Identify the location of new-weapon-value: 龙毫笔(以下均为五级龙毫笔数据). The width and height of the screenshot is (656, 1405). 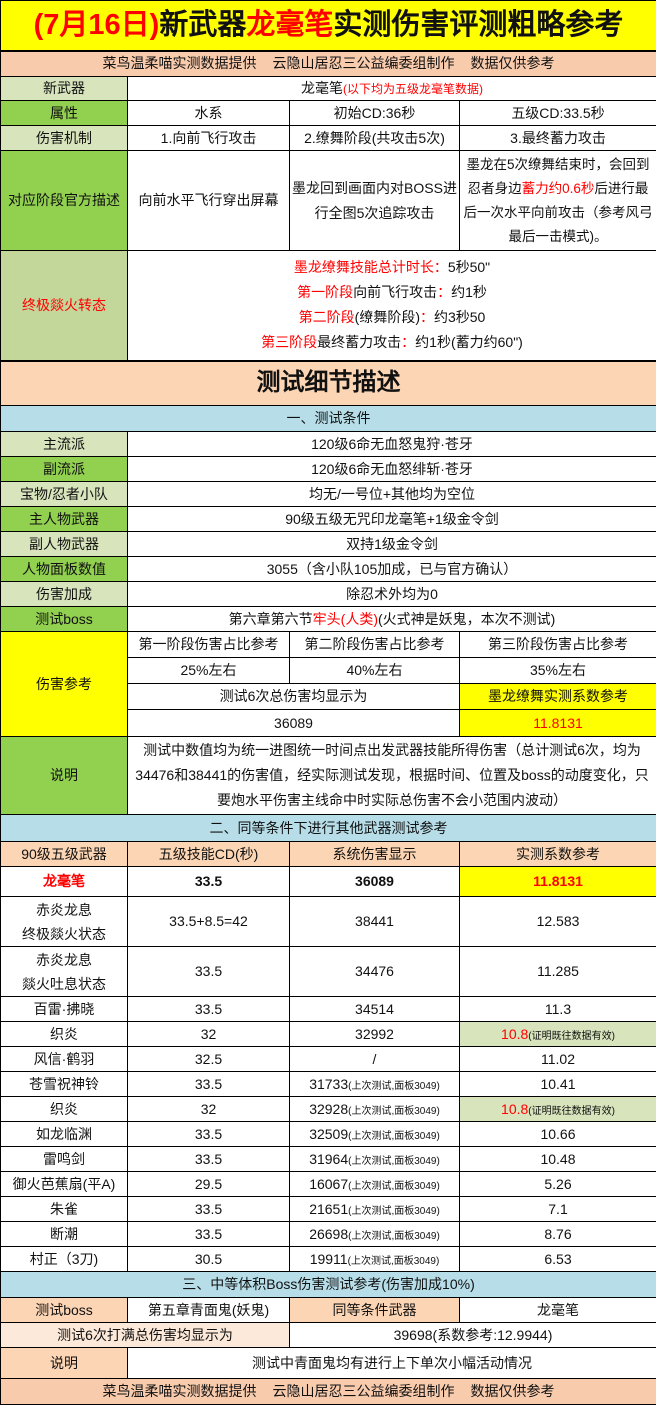
(392, 89).